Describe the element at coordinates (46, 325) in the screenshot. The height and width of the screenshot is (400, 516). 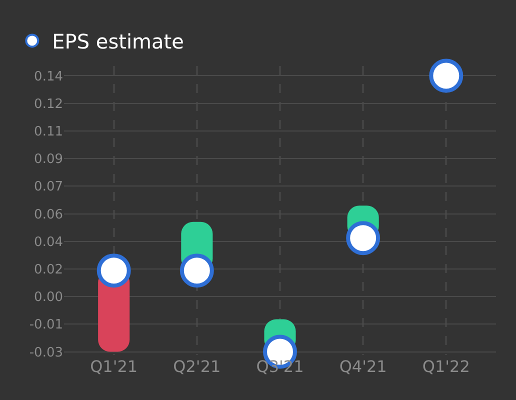
I see `y-tick-label: -0.01` at that location.